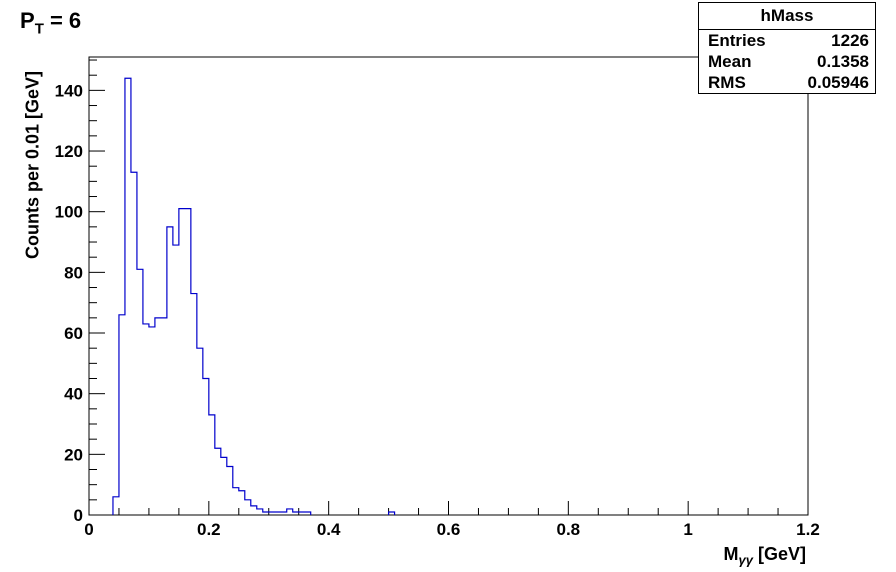 The image size is (896, 572). What do you see at coordinates (51, 23) in the screenshot?
I see `chart-title: PT = 6` at bounding box center [51, 23].